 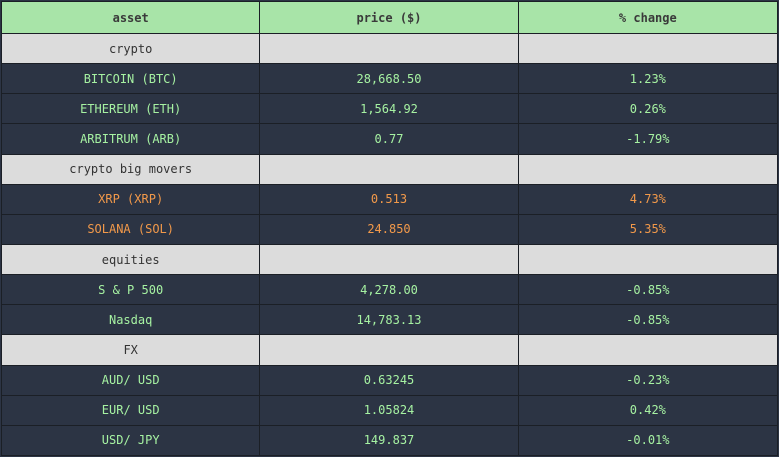 I want to click on table-row: USD/ JPY 149.837 -0.01%, so click(x=389, y=440).